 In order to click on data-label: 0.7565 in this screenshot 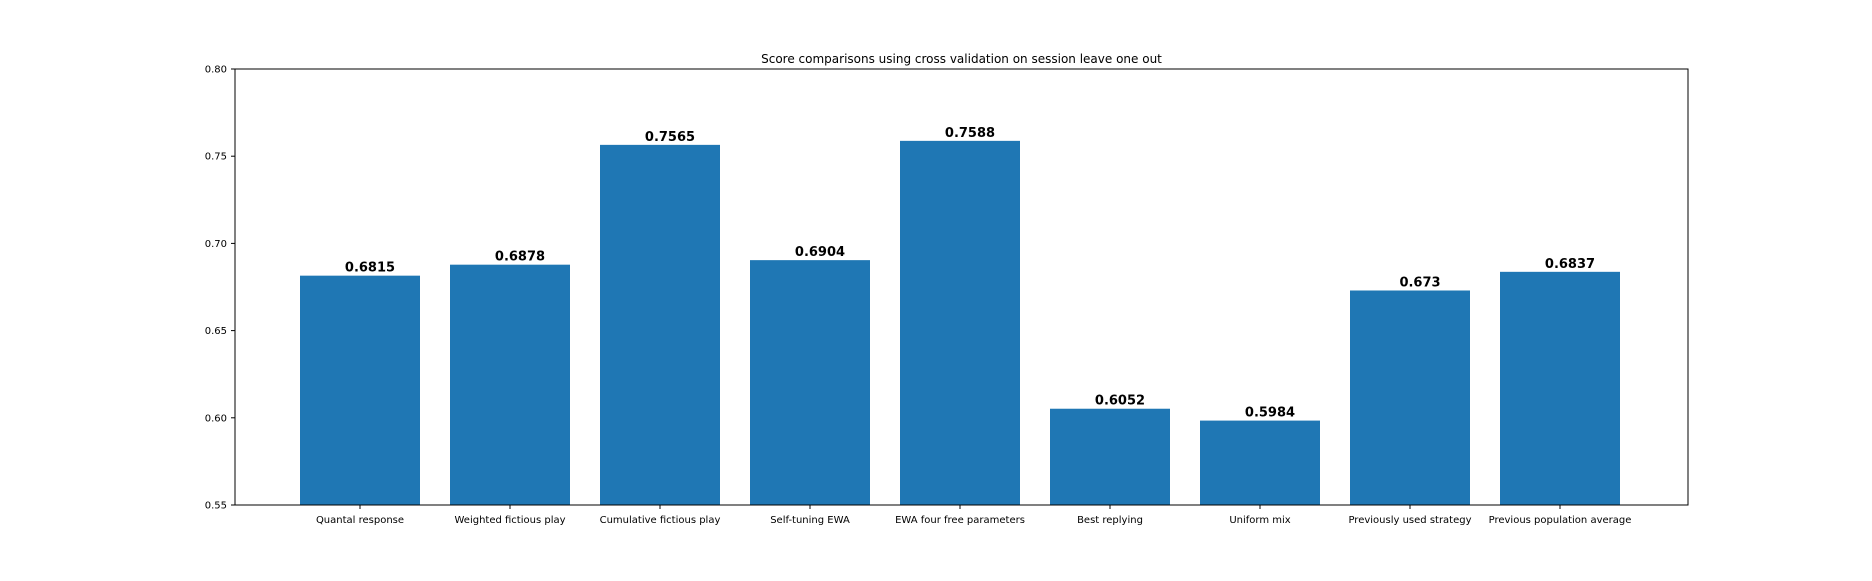, I will do `click(670, 137)`.